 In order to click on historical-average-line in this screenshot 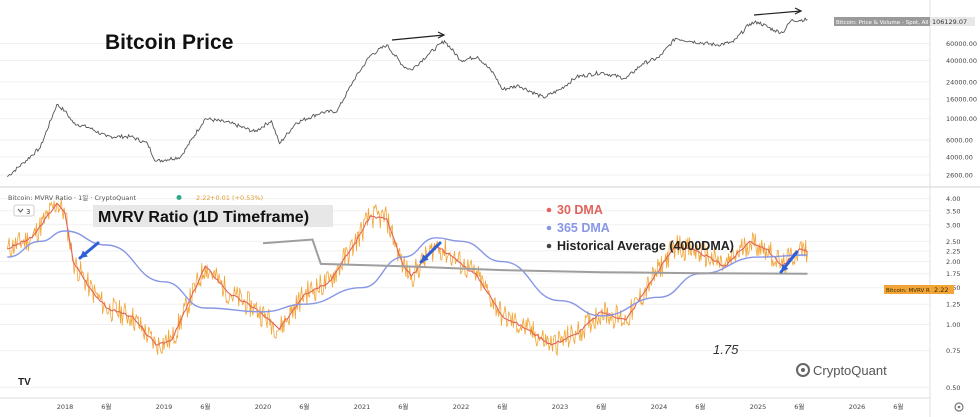, I will do `click(535, 256)`.